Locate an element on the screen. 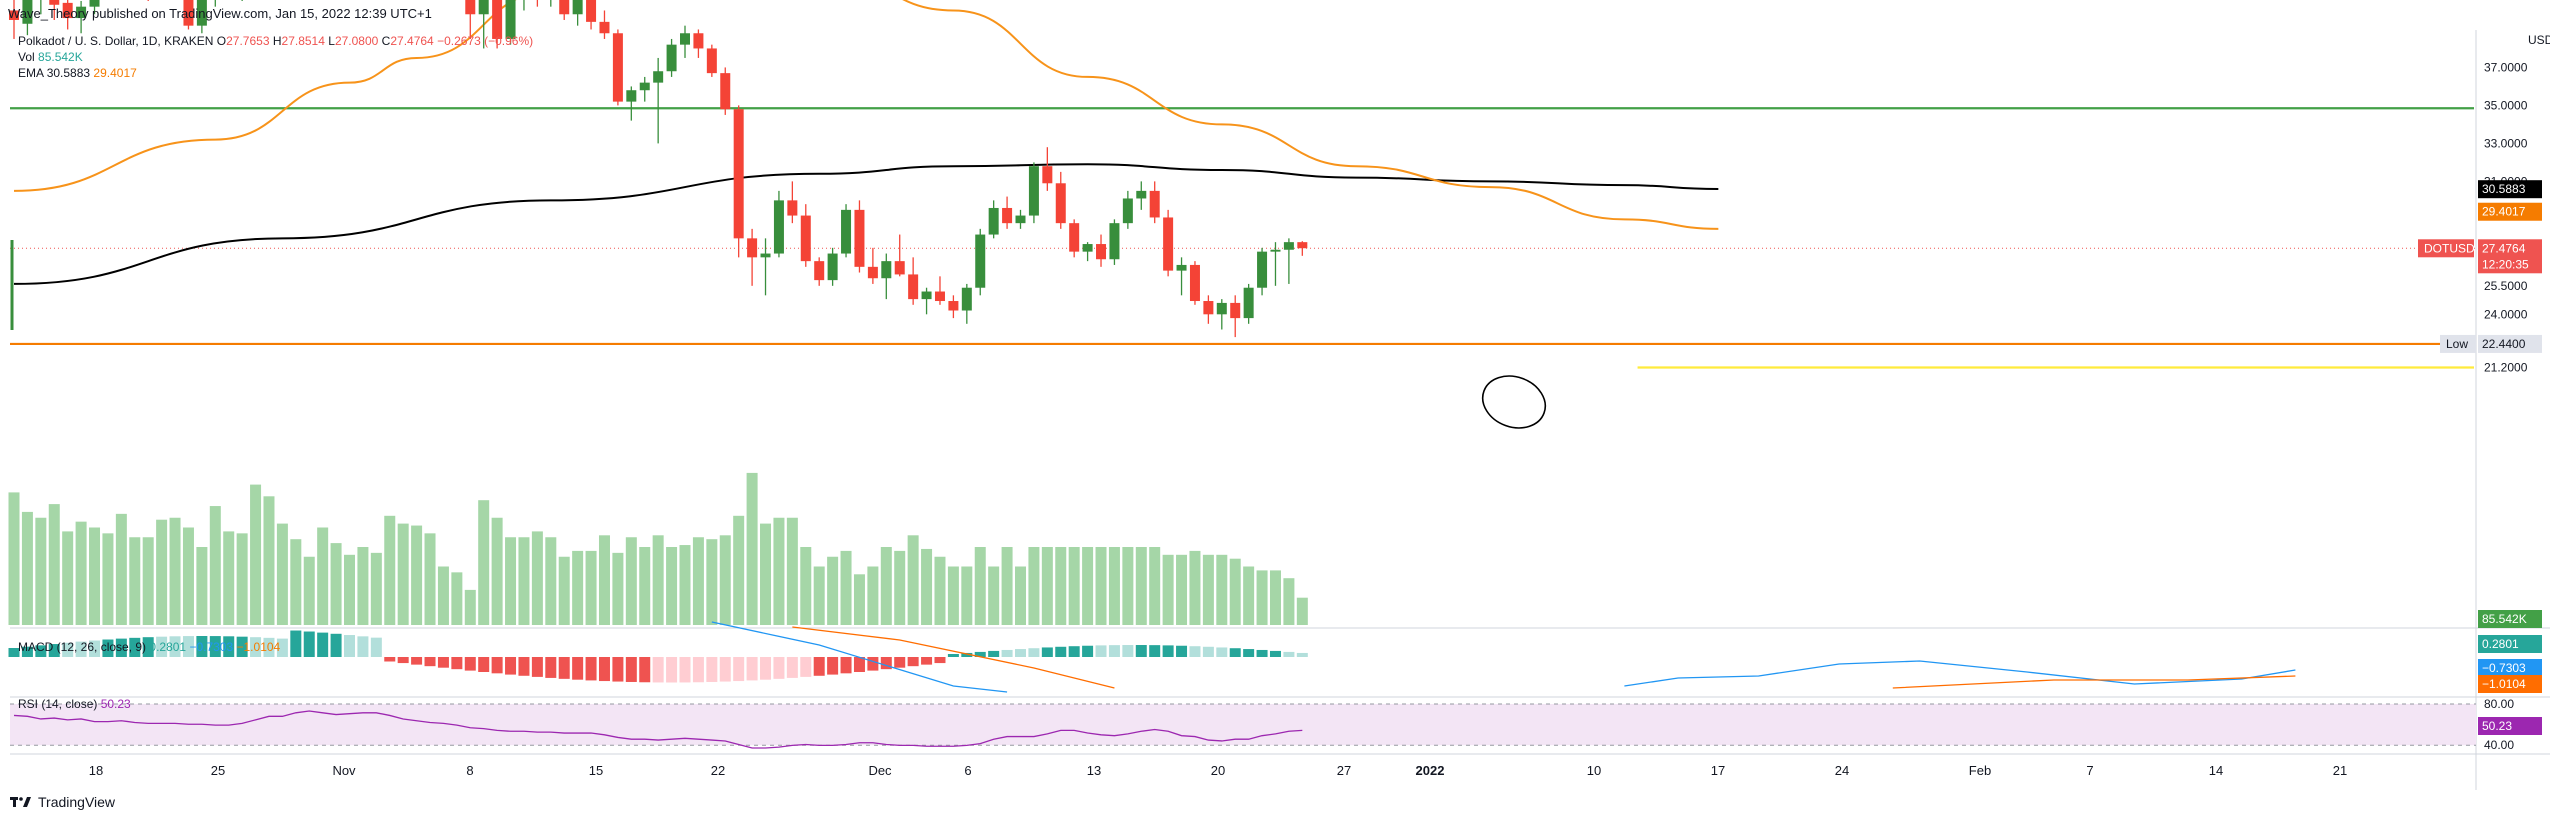 Image resolution: width=2550 pixels, height=820 pixels. currency-label: USD is located at coordinates (2539, 40).